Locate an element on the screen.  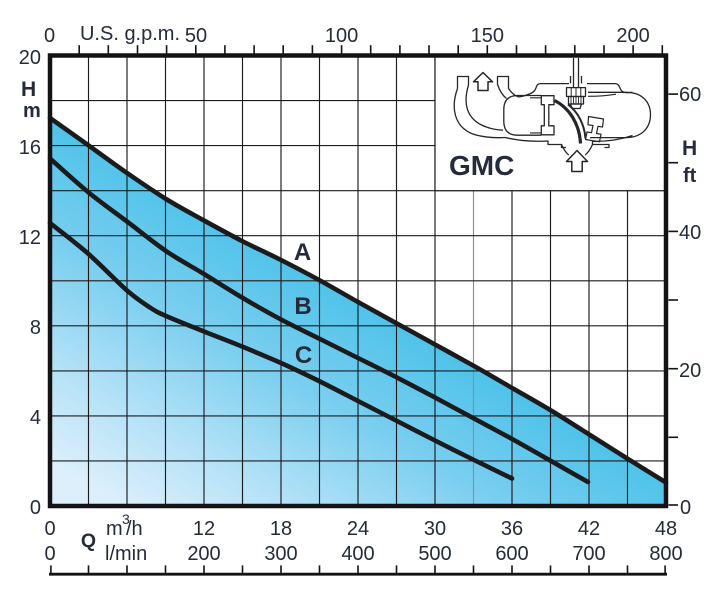
svg-text: 300 is located at coordinates (280, 554).